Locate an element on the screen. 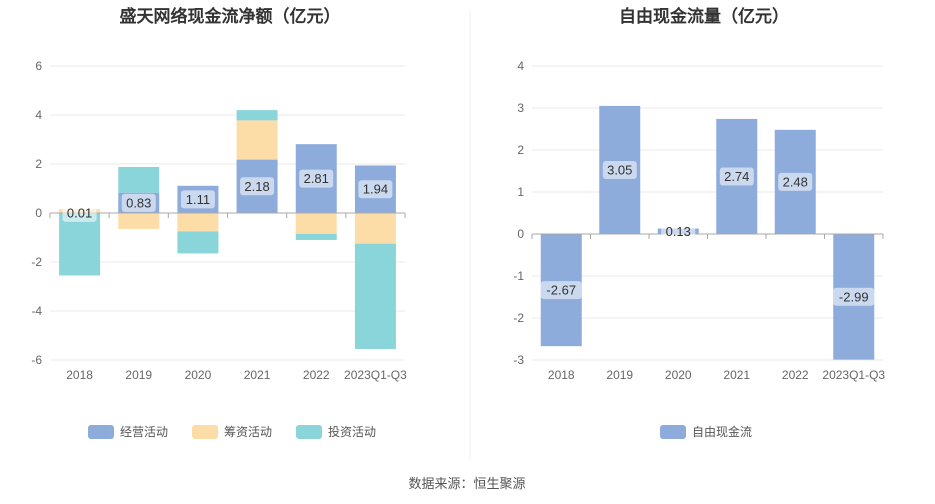 Image resolution: width=935 pixels, height=504 pixels. legend-label: 经营活动 is located at coordinates (144, 432).